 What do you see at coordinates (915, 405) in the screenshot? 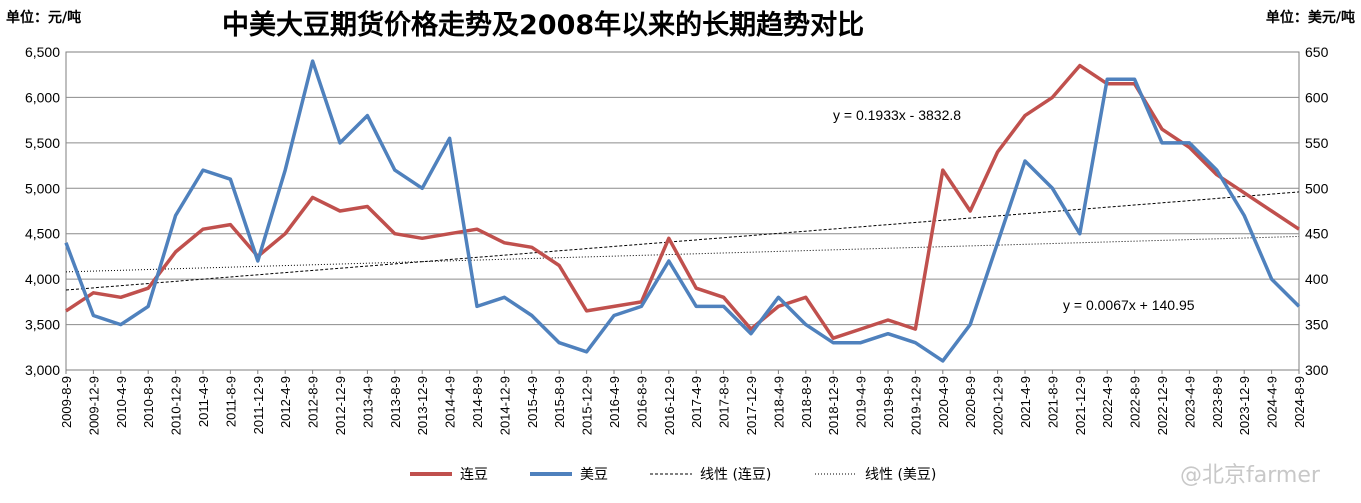
I see `x-tick-label: 2019-12-9` at bounding box center [915, 405].